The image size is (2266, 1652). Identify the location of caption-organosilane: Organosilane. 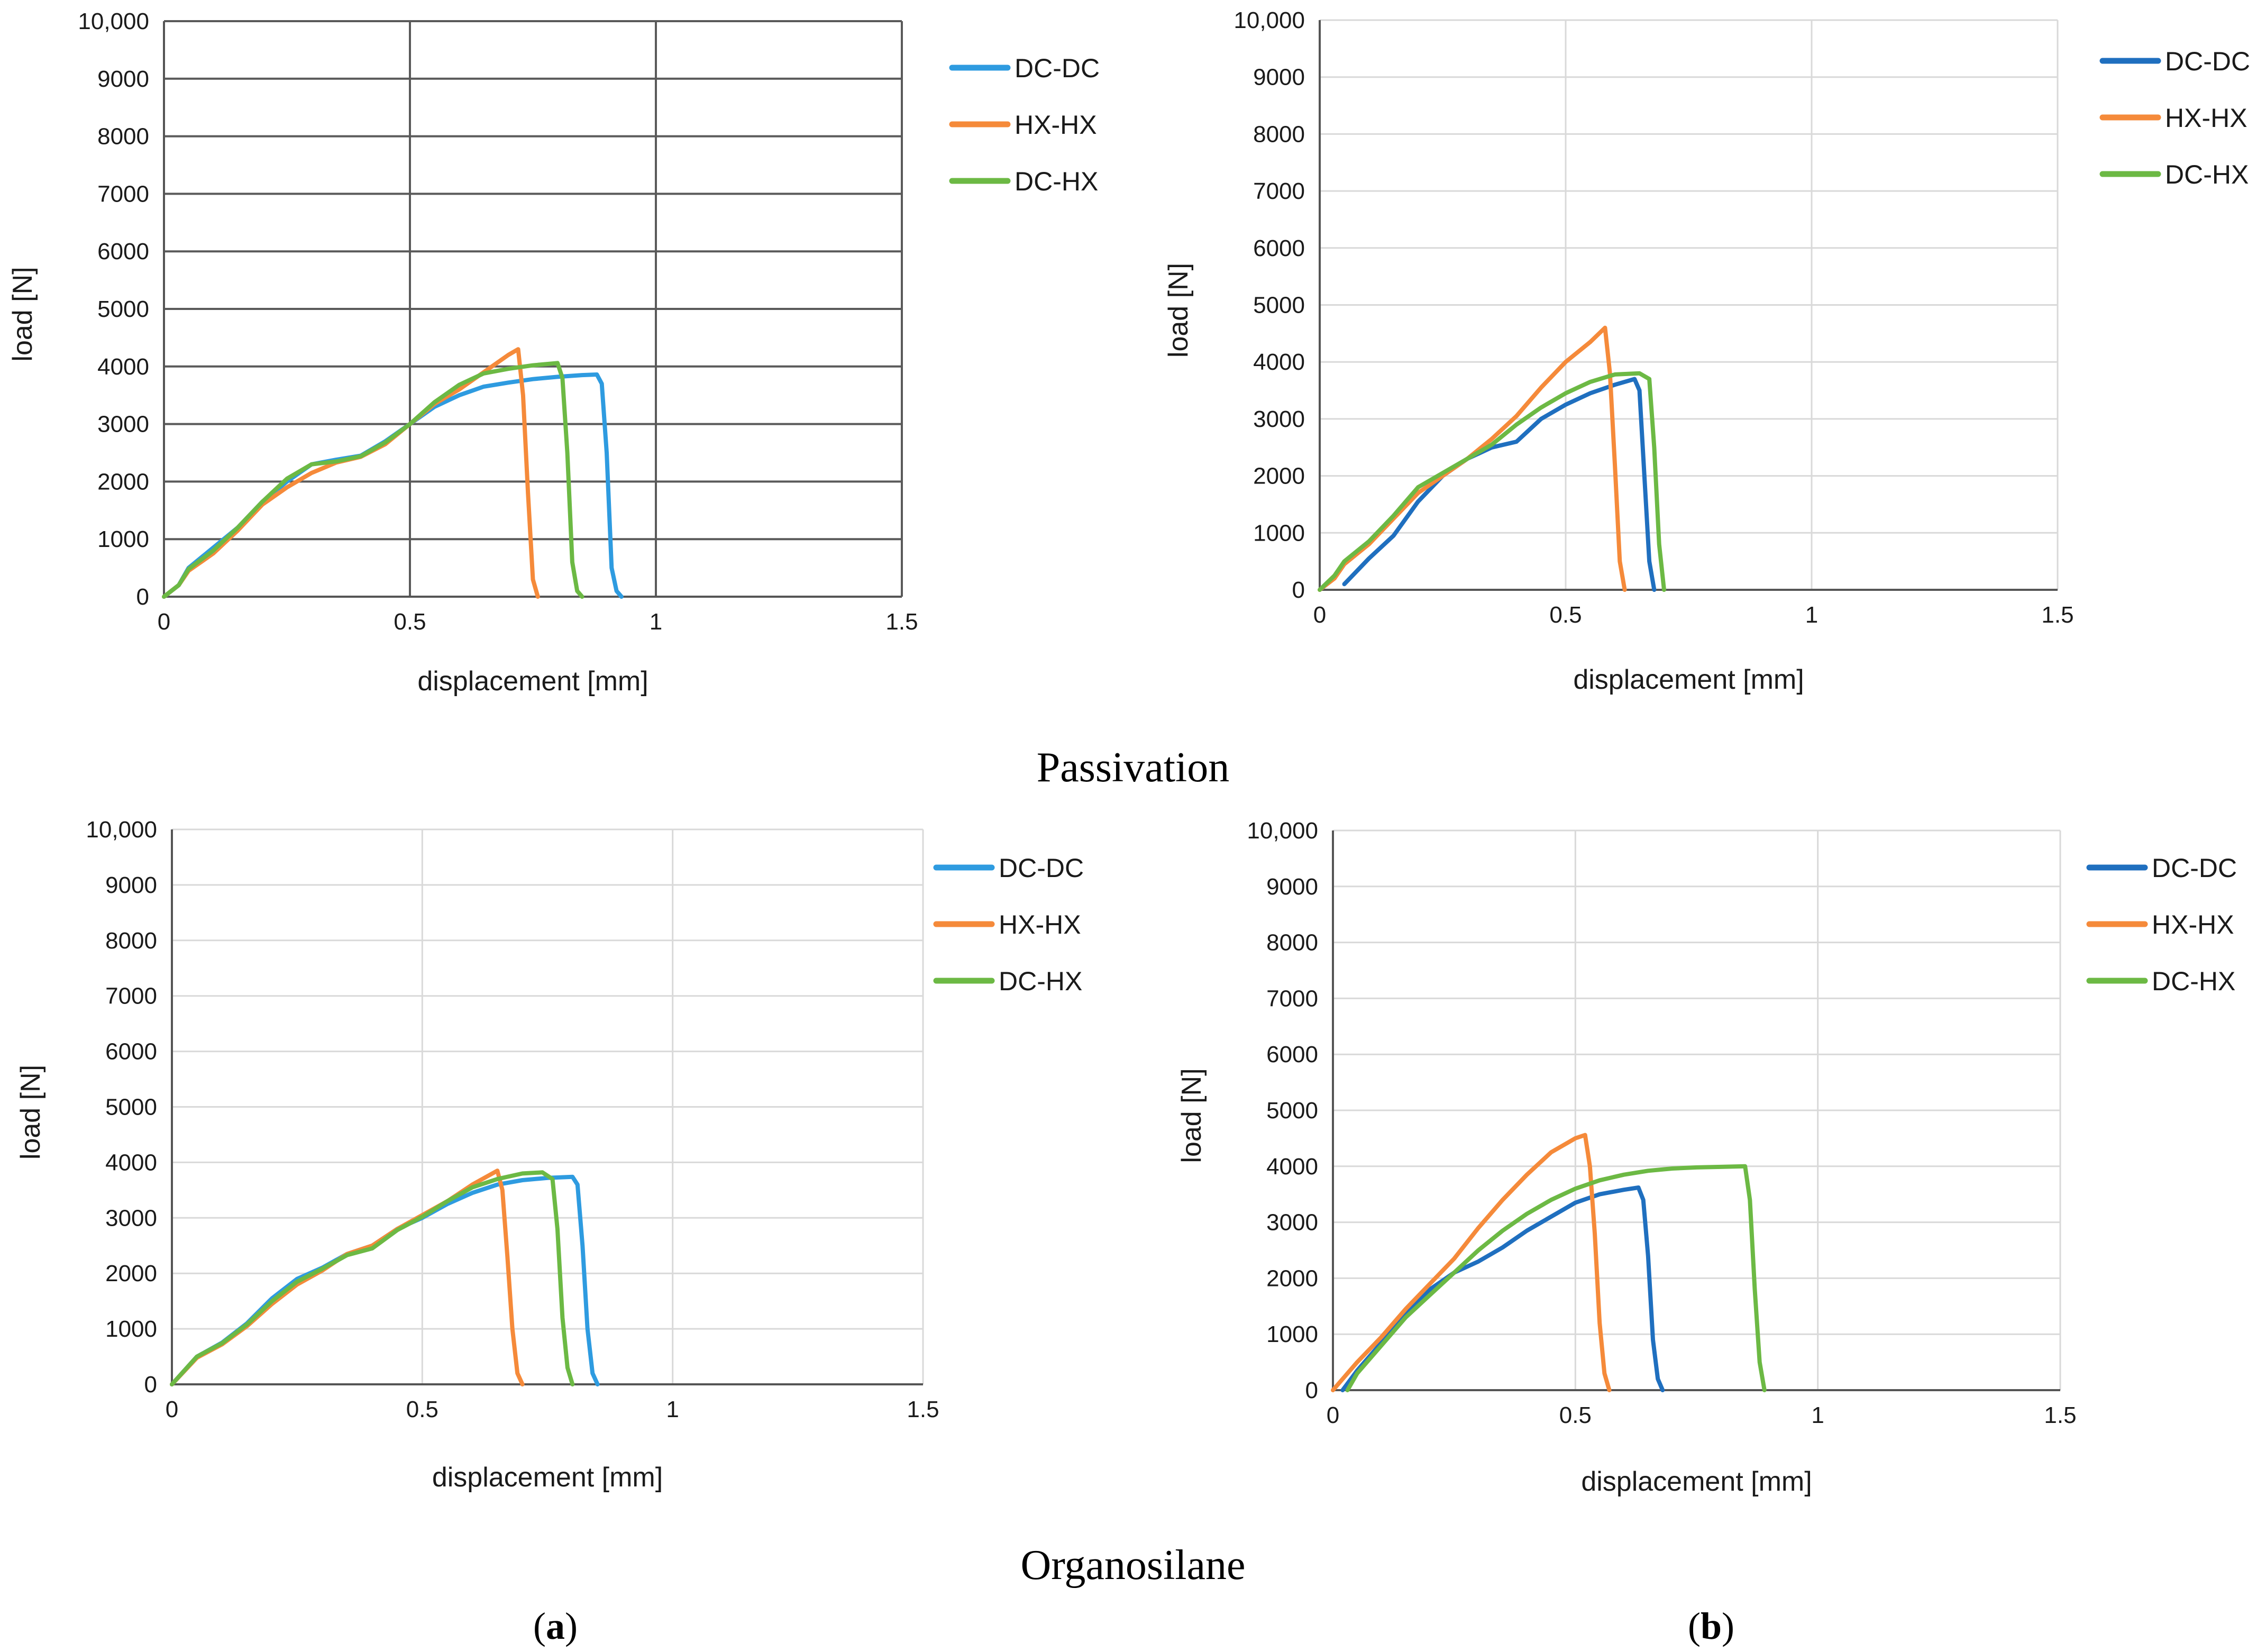
(1132, 1566).